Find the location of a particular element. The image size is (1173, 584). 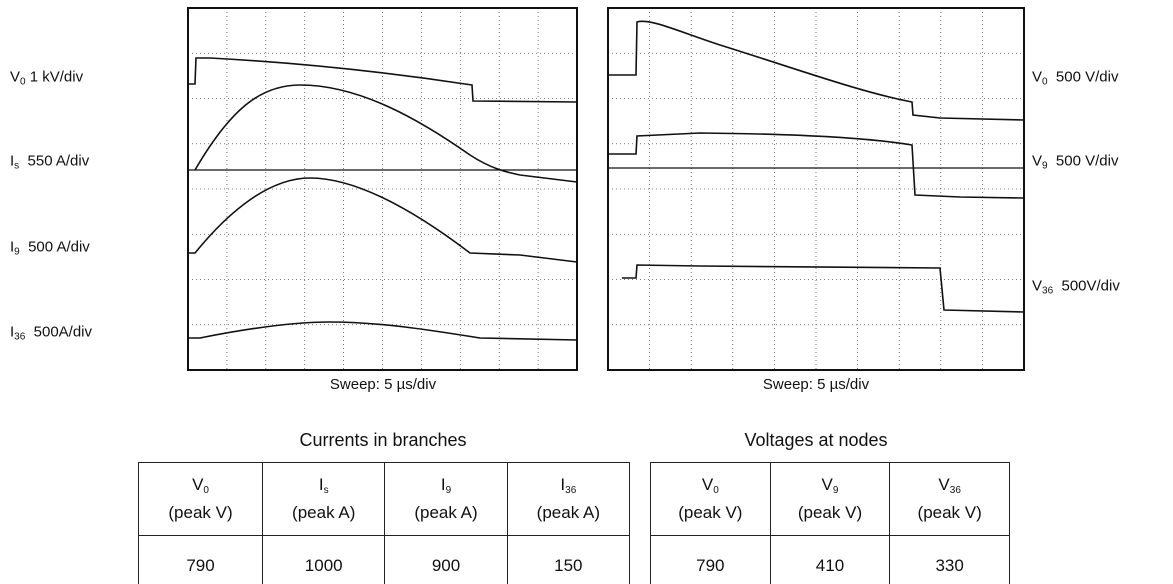

channel-label: V0 500 V/div is located at coordinates (1075, 78).